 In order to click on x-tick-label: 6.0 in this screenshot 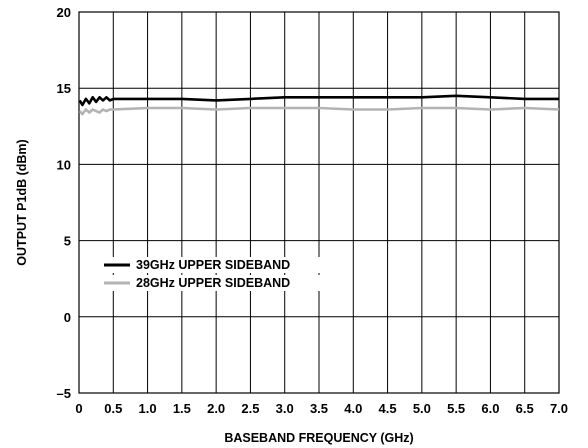, I will do `click(490, 408)`.